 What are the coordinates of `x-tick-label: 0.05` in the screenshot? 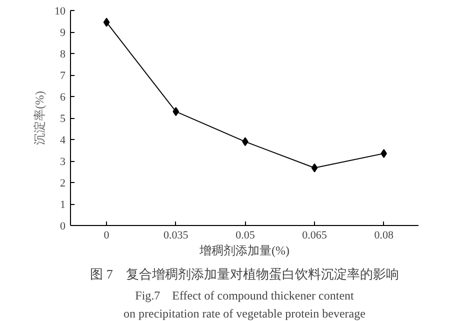 It's located at (246, 236).